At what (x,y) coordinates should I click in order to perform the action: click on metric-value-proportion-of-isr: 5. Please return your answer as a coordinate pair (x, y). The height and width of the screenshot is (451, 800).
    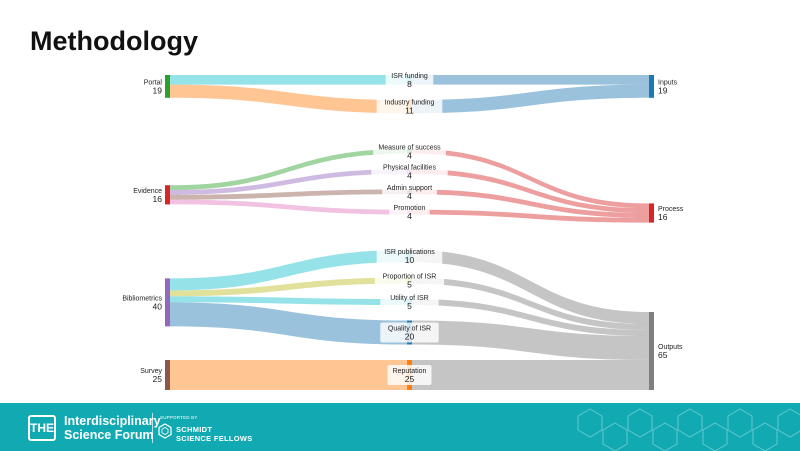
    Looking at the image, I should click on (409, 285).